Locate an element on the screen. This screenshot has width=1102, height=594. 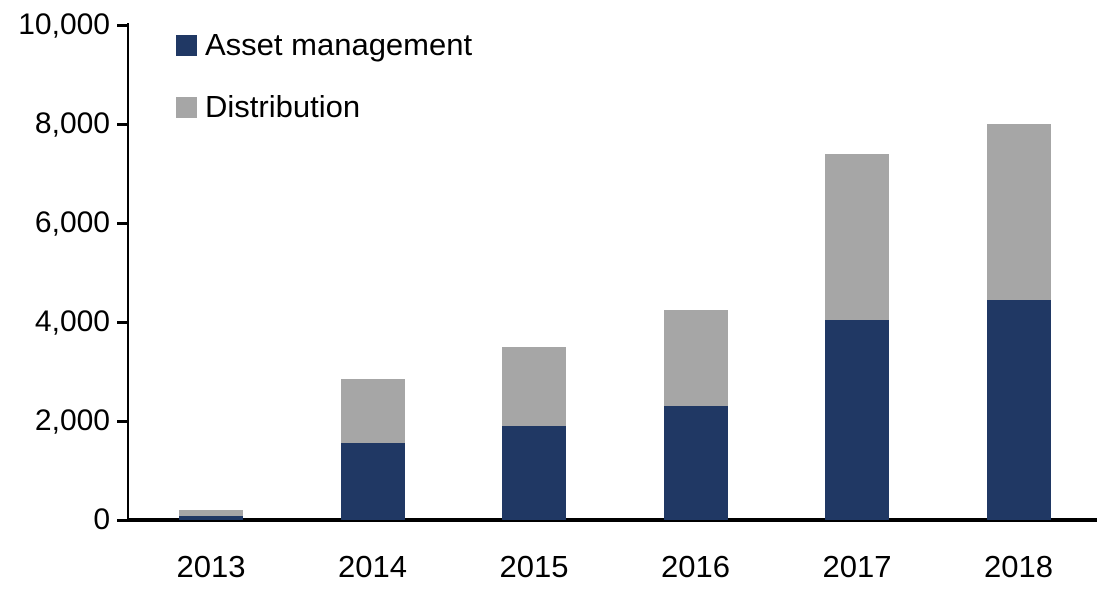
legend-item-distribution: Distribution is located at coordinates (324, 107).